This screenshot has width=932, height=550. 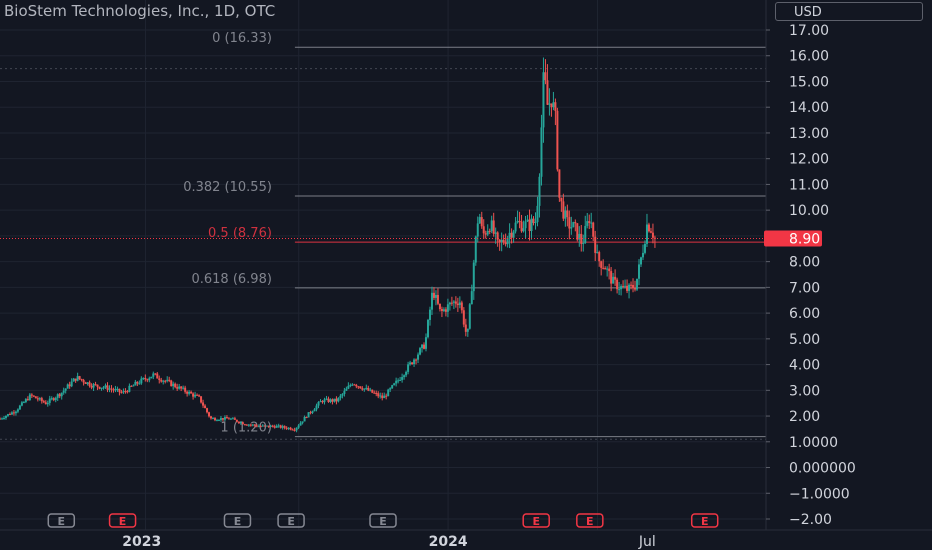 I want to click on price-tick-label: 10.00, so click(x=809, y=211).